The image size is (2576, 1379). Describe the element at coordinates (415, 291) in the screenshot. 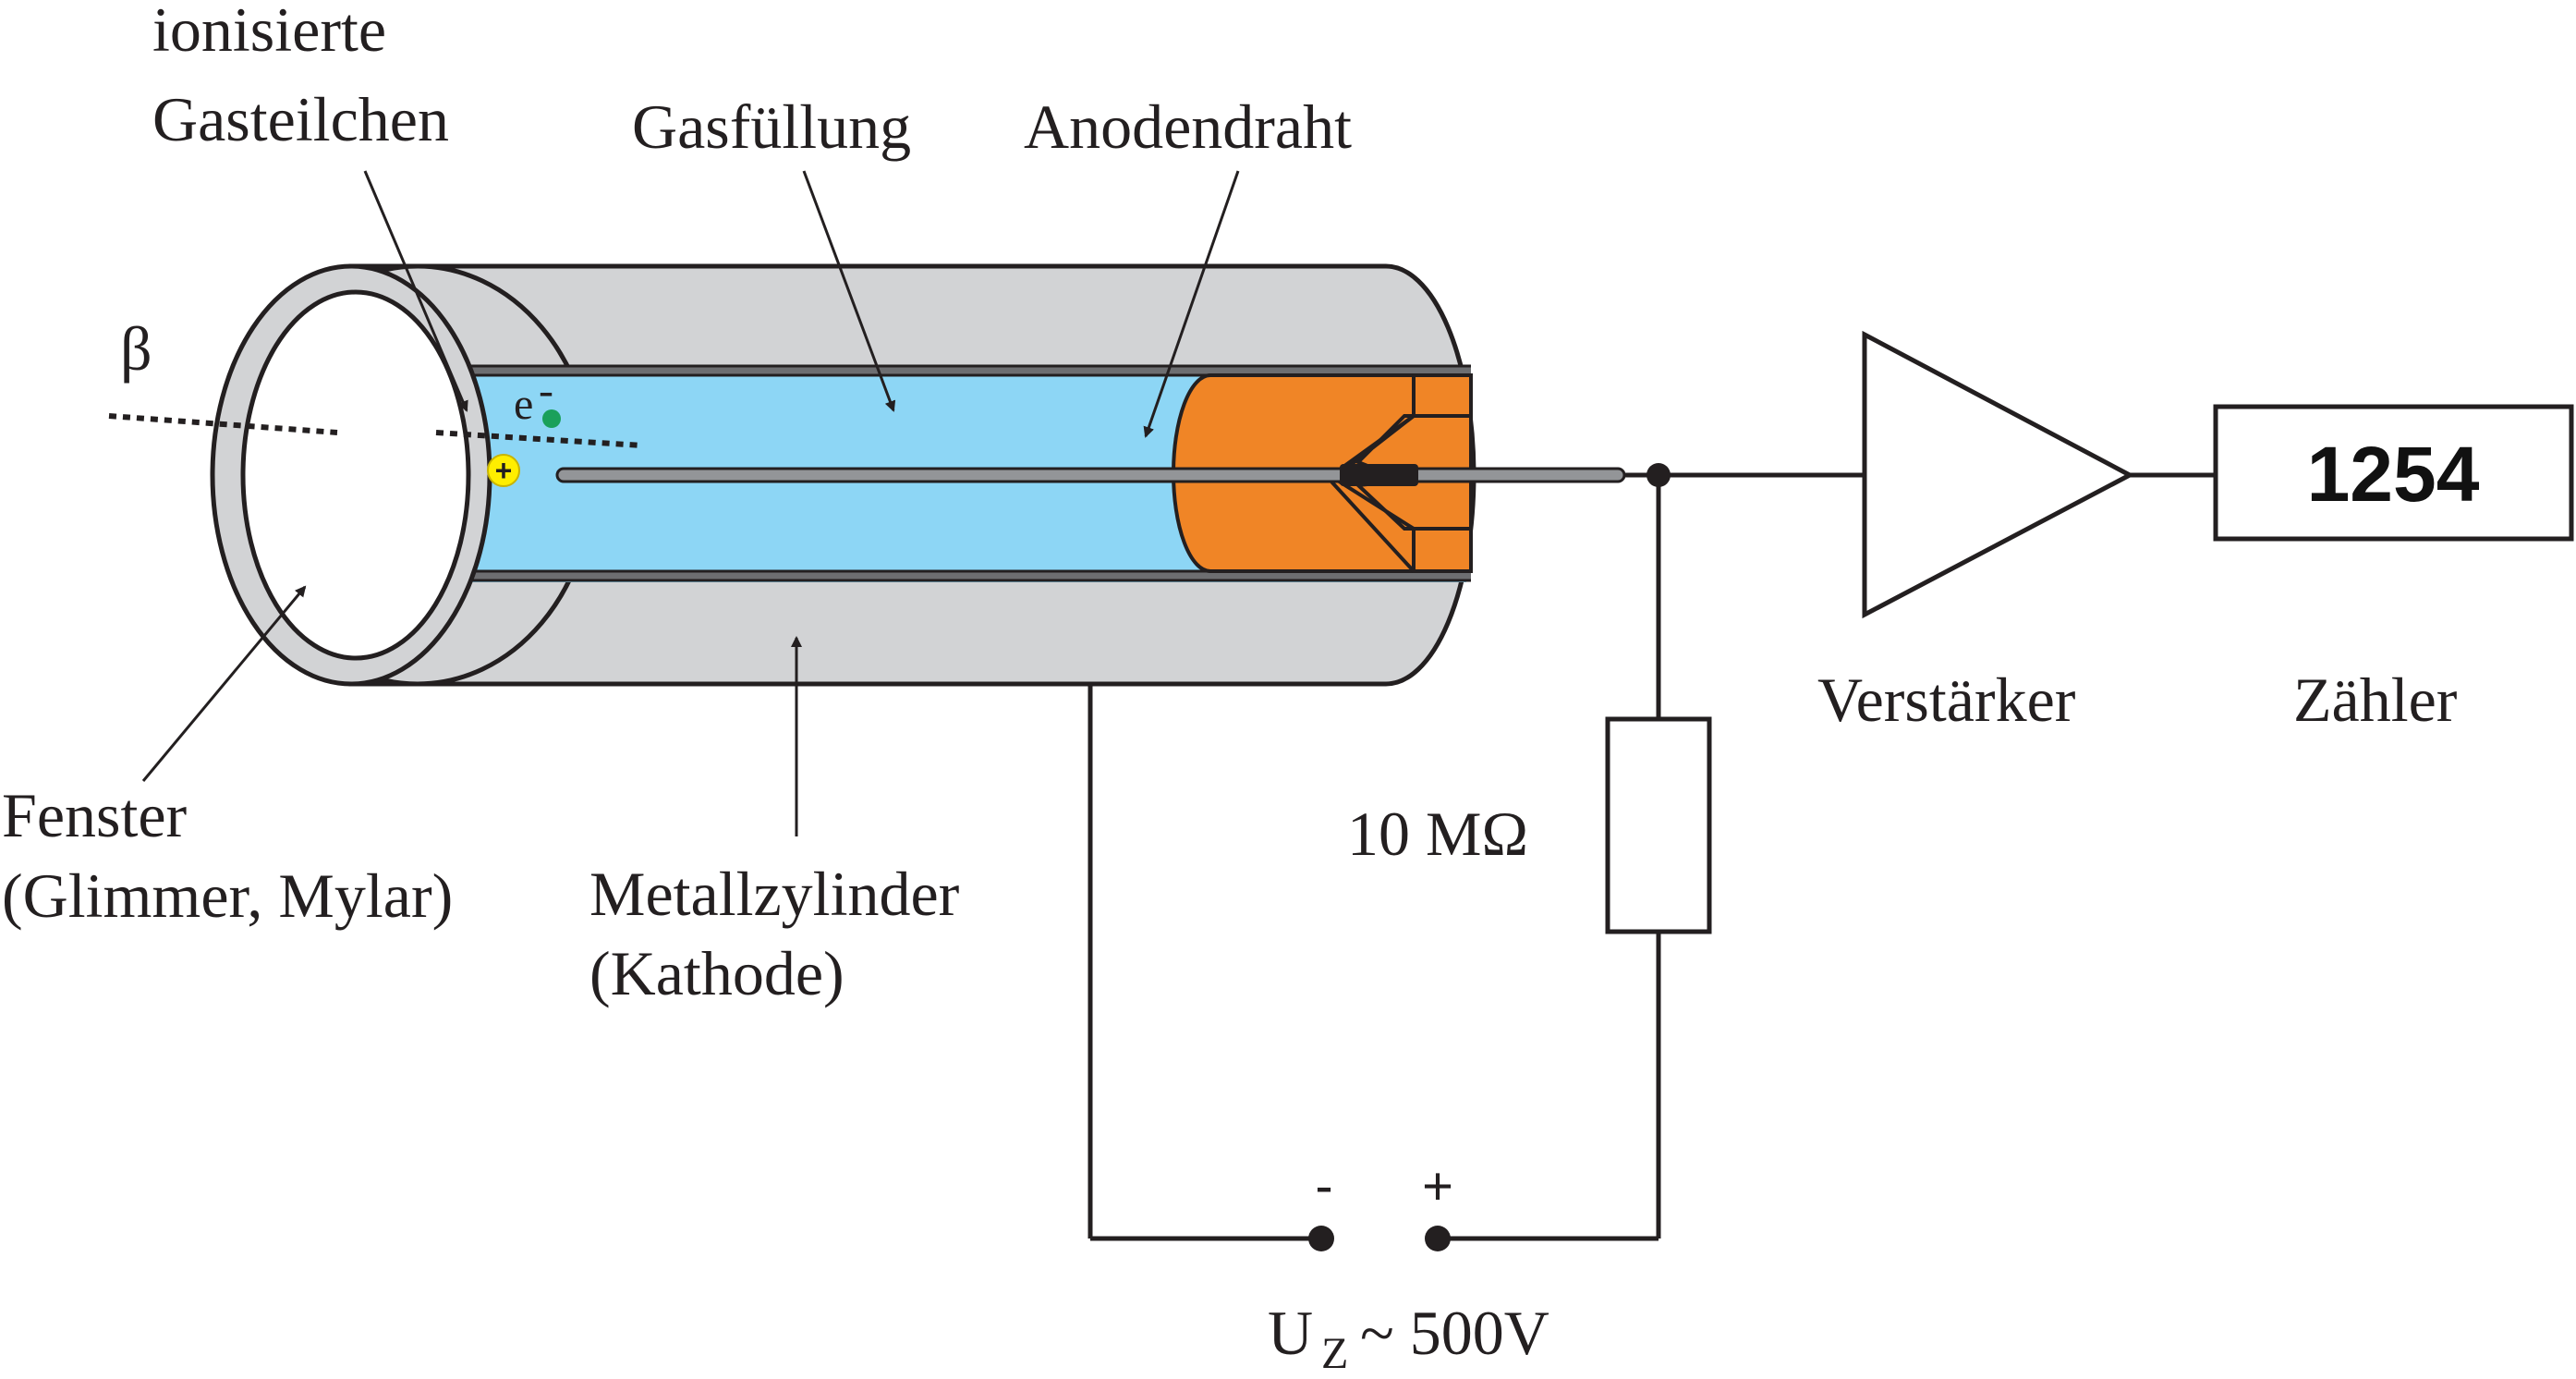

I see `arrow-ionized-particles` at that location.